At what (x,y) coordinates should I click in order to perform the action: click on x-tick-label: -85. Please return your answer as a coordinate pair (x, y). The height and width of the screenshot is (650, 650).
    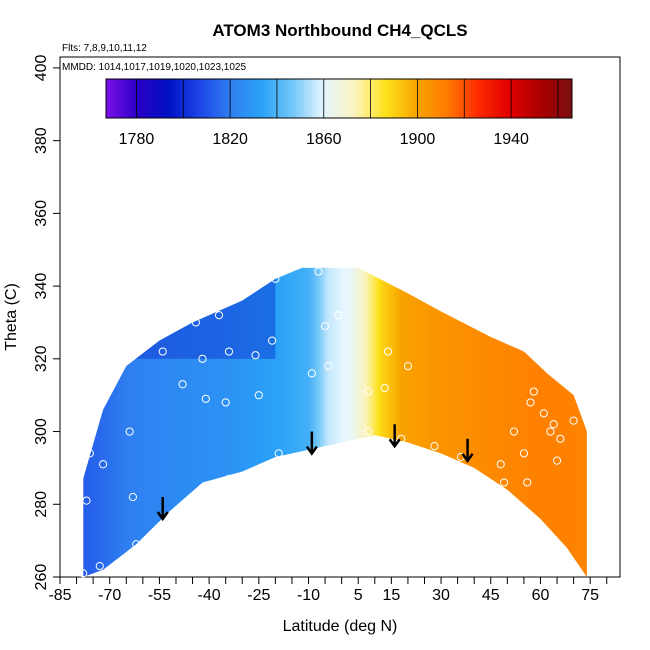
    Looking at the image, I should click on (59, 595).